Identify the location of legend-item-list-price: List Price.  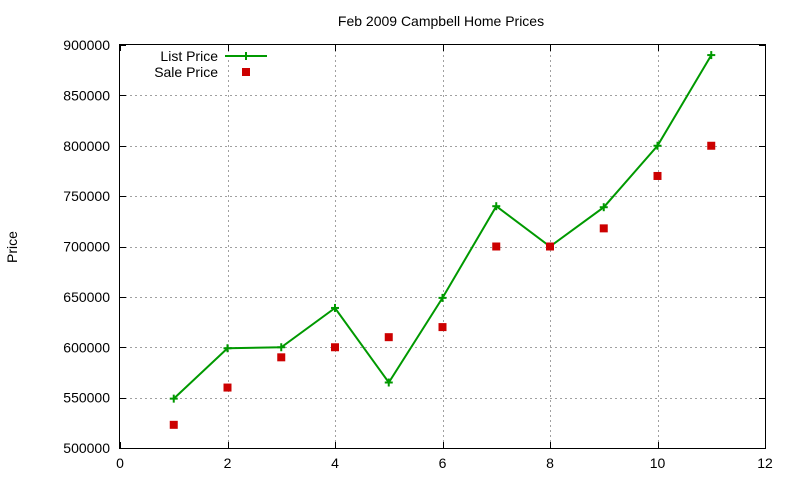
(213, 56).